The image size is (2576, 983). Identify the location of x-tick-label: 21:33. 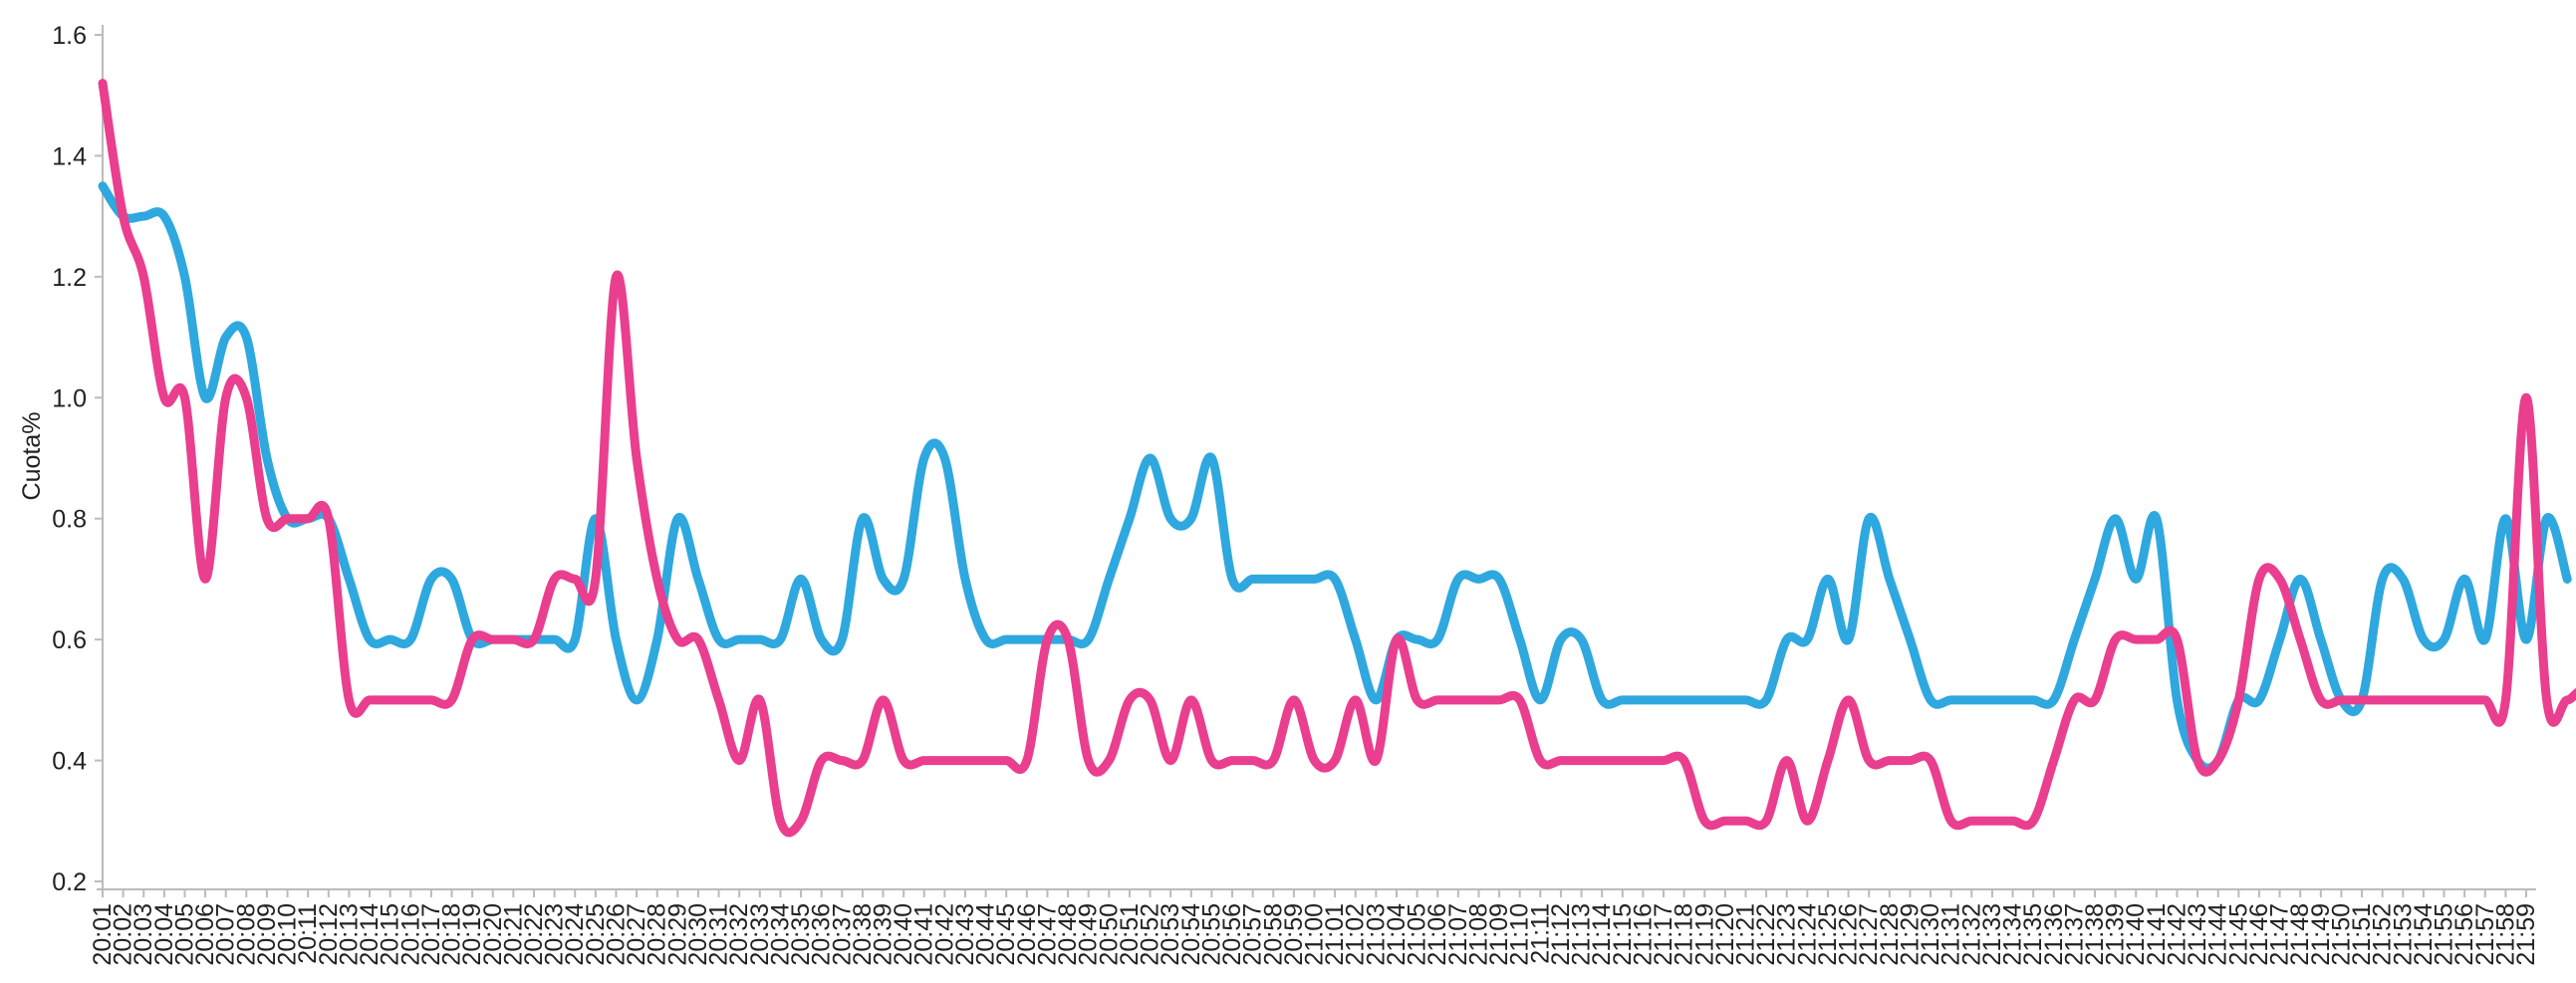
(1992, 934).